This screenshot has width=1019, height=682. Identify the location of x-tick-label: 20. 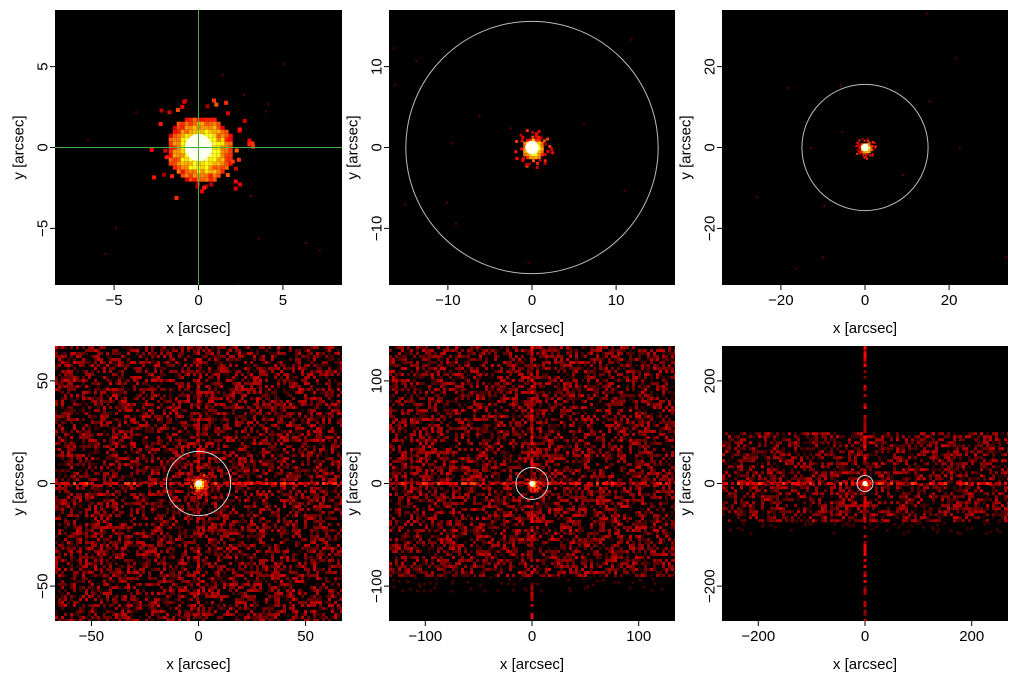
(949, 300).